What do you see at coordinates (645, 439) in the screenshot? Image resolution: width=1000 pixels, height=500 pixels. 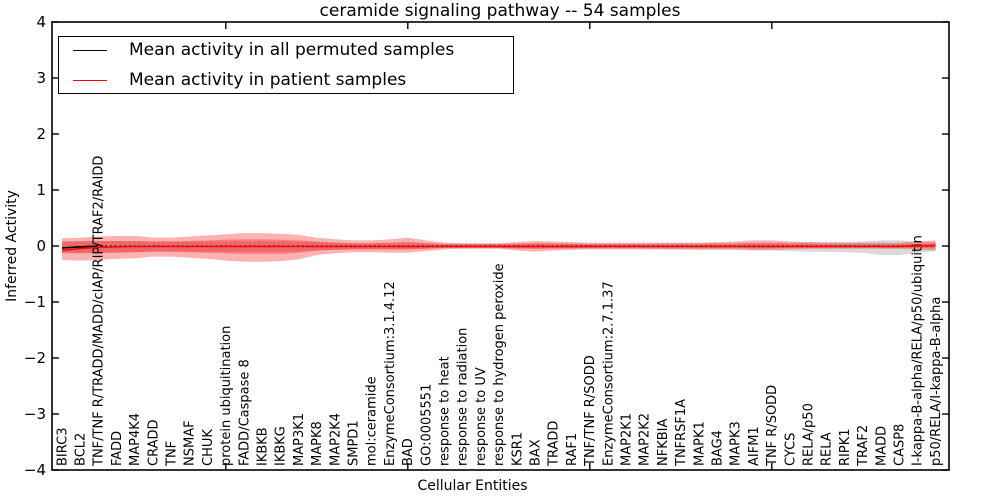 I see `entity-label: MAP2K2` at bounding box center [645, 439].